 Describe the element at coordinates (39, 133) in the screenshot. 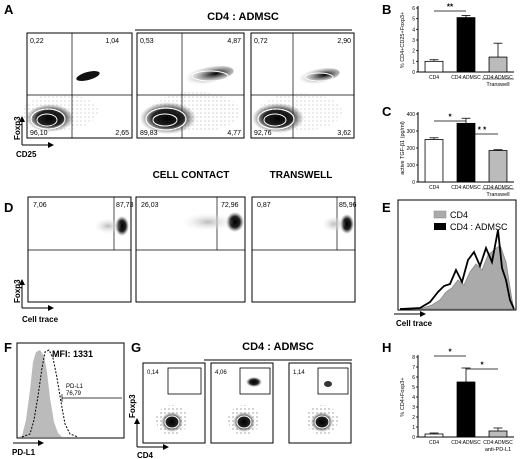

I see `quadrant-ll-value: 96,10` at that location.